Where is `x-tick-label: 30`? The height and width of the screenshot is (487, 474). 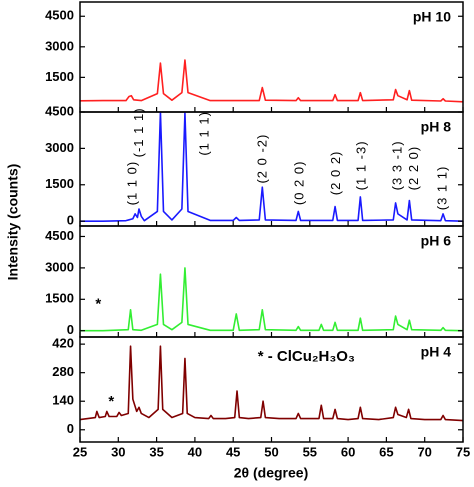
x-tick-label: 30 is located at coordinates (118, 451).